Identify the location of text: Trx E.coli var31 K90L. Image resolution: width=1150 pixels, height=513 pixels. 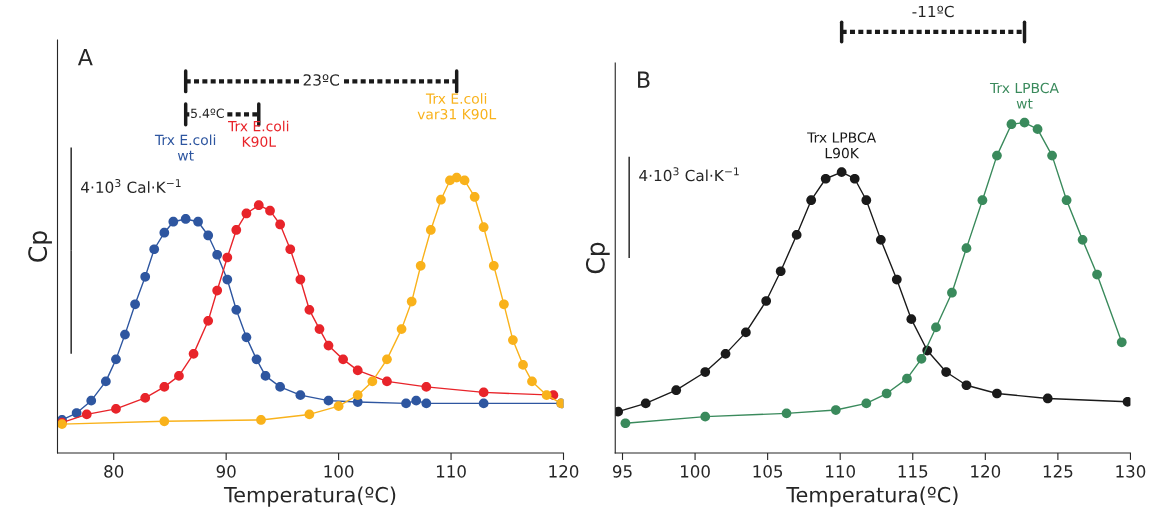
(457, 106).